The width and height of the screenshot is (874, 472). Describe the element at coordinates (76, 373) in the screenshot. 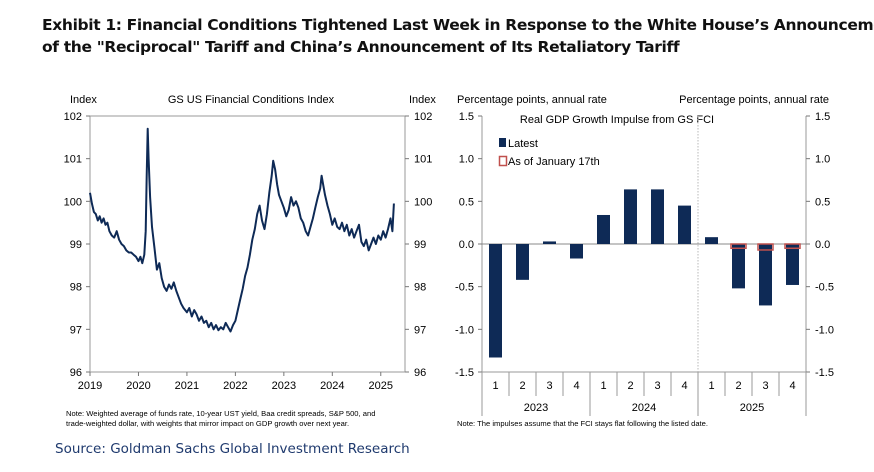

I see `fci-left-tick-label: 96` at that location.